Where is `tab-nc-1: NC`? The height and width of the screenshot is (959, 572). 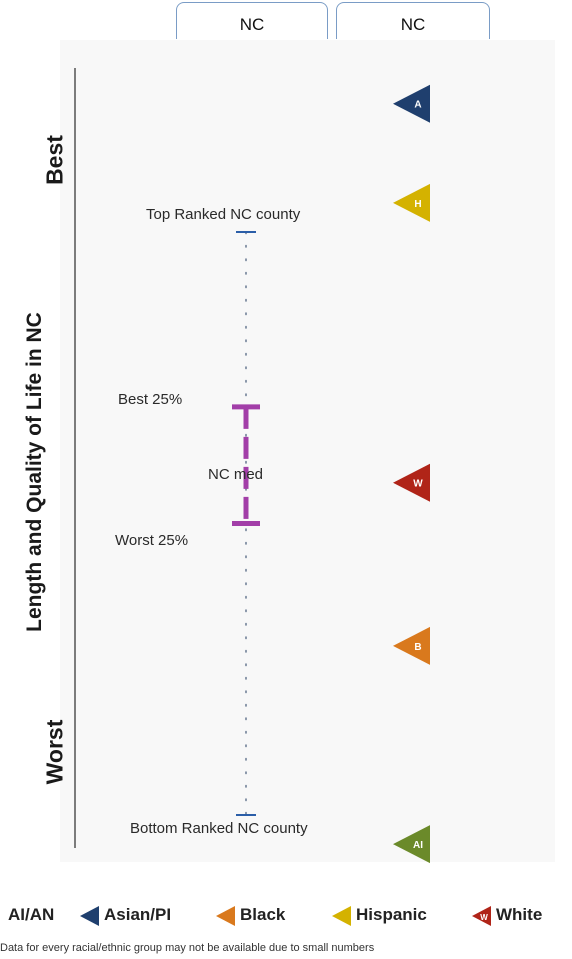
tab-nc-1: NC is located at coordinates (252, 20).